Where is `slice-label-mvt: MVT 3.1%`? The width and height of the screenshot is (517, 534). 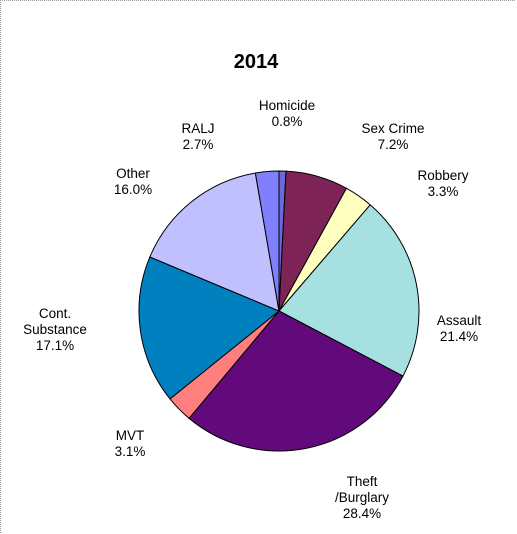
slice-label-mvt: MVT 3.1% is located at coordinates (130, 443).